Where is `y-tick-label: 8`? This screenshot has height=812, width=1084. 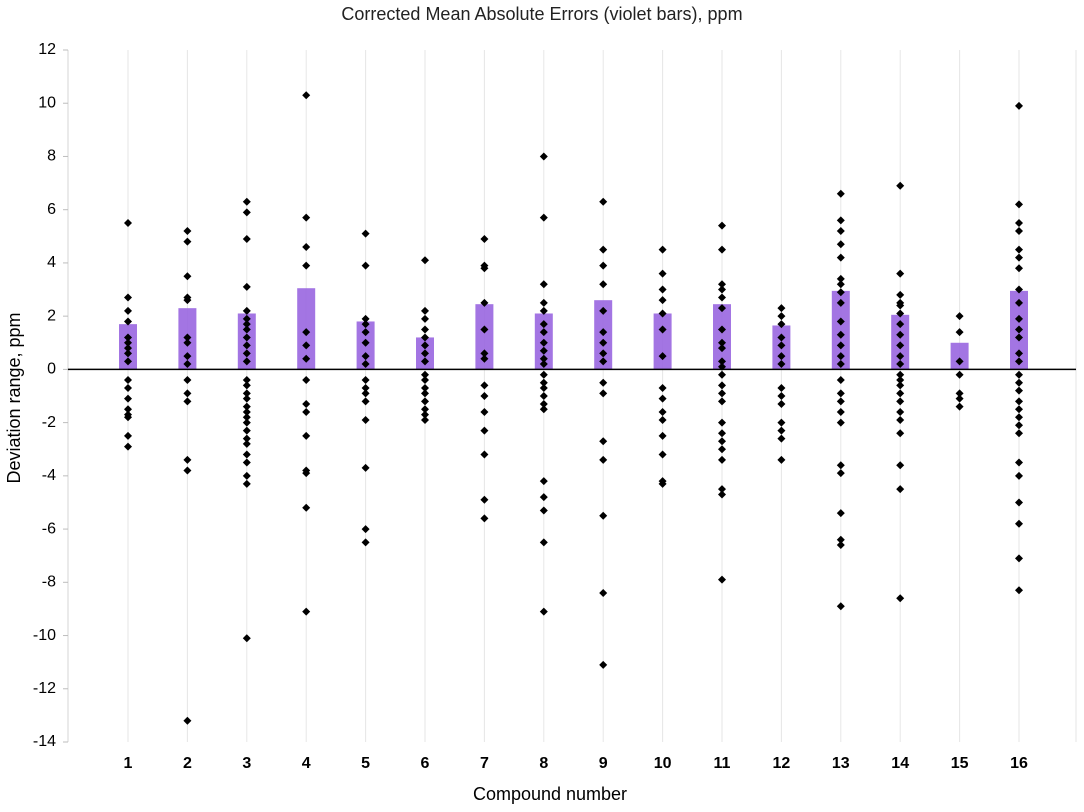 y-tick-label: 8 is located at coordinates (51, 156).